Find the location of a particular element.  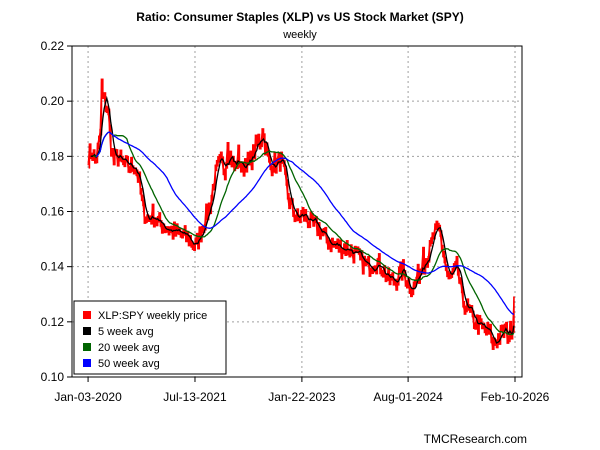

x-tick-label: Jul-13-2021 is located at coordinates (195, 397).